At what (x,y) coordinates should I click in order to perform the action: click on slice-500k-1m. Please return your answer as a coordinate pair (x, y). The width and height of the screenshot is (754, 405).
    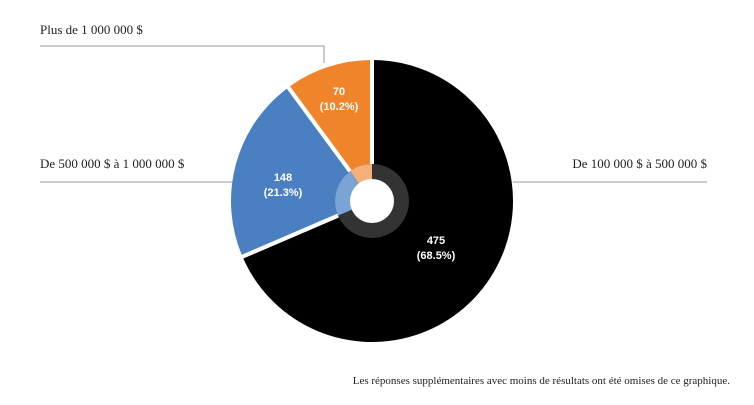
    Looking at the image, I should click on (300, 171).